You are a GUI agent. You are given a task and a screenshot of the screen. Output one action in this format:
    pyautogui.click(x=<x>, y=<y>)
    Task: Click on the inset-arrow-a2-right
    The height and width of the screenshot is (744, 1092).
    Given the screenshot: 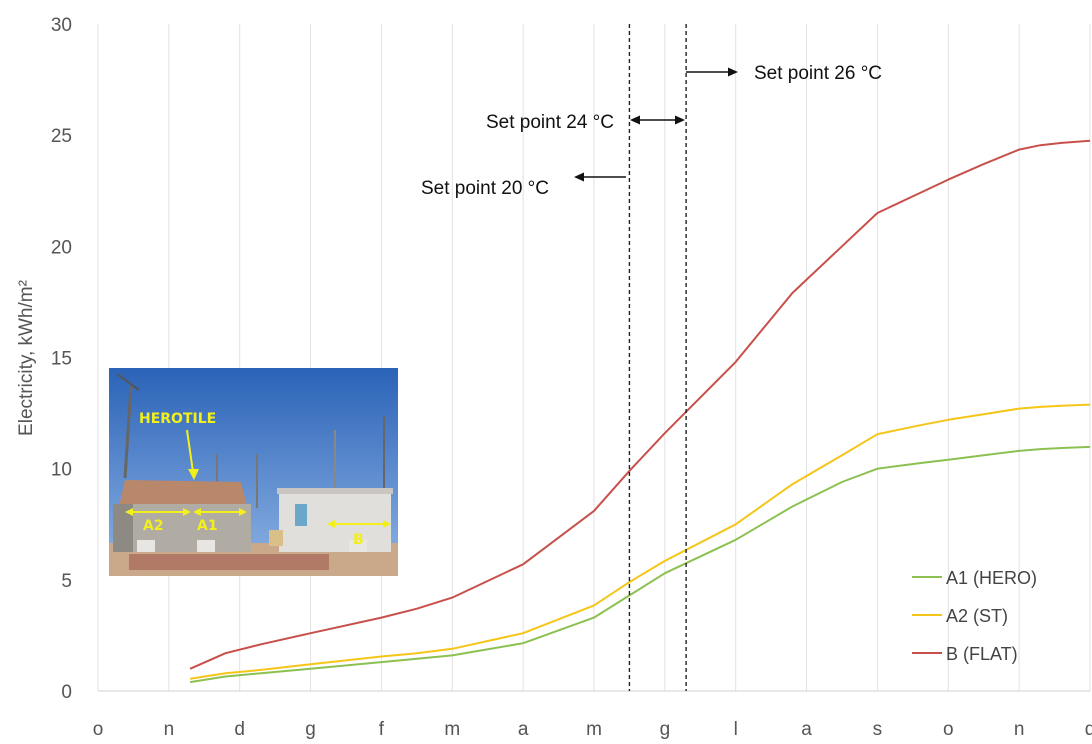 What is the action you would take?
    pyautogui.click(x=187, y=512)
    